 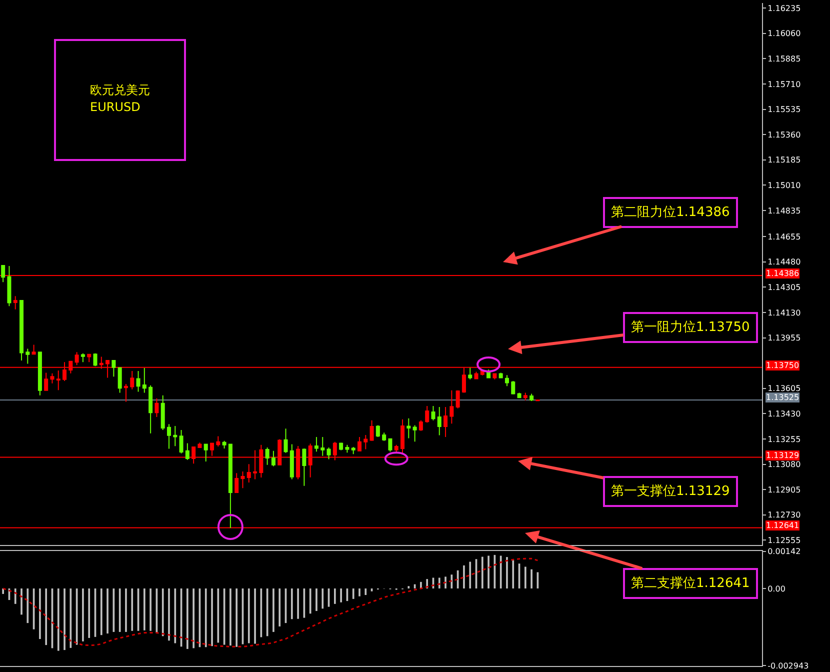 I want to click on y-tick-label: 1.14130, so click(x=784, y=313).